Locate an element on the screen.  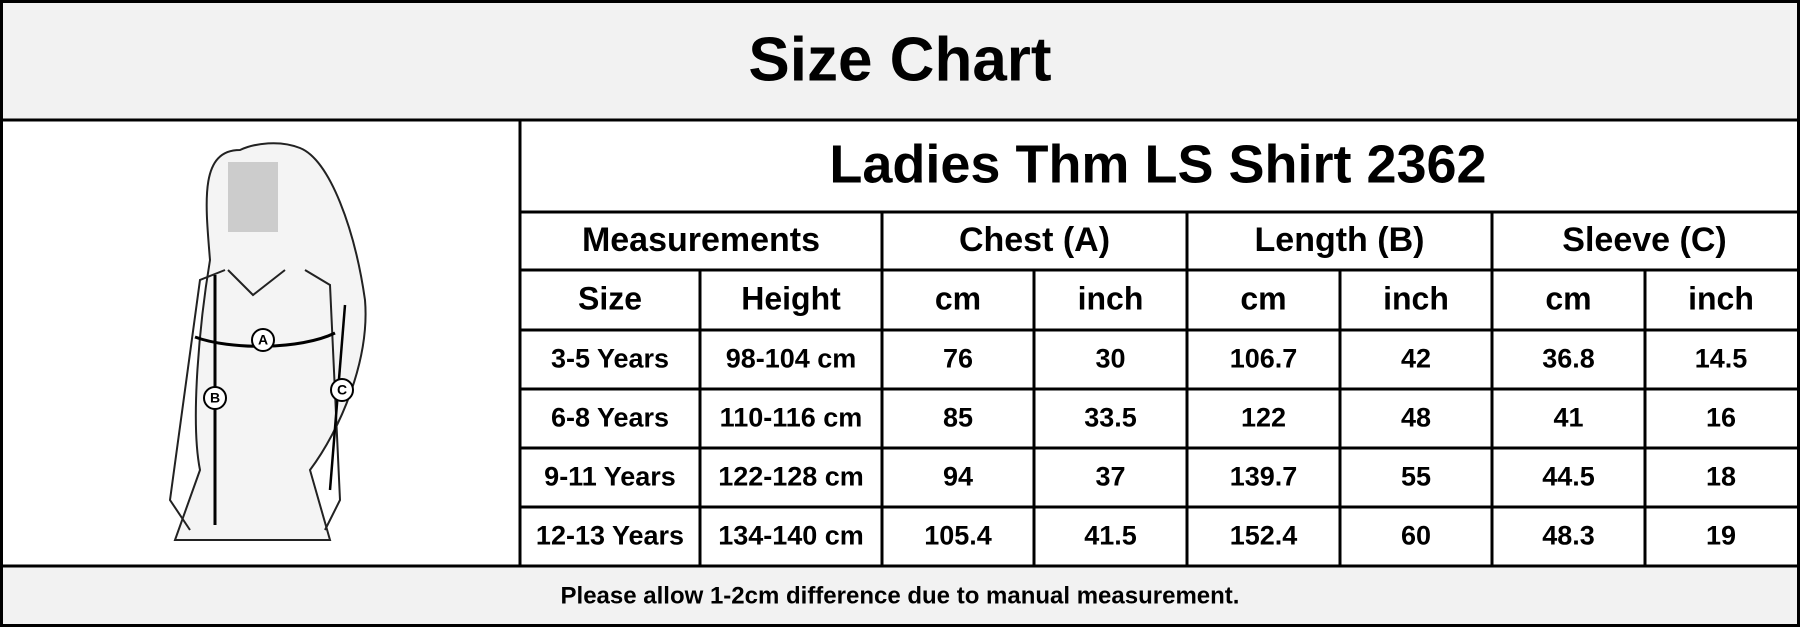
column-header: Size is located at coordinates (610, 298).